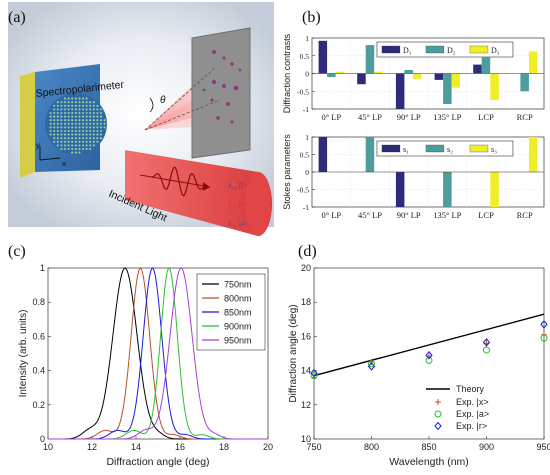 The width and height of the screenshot is (550, 475). Describe the element at coordinates (238, 341) in the screenshot. I see `legend-label: 950nm` at that location.